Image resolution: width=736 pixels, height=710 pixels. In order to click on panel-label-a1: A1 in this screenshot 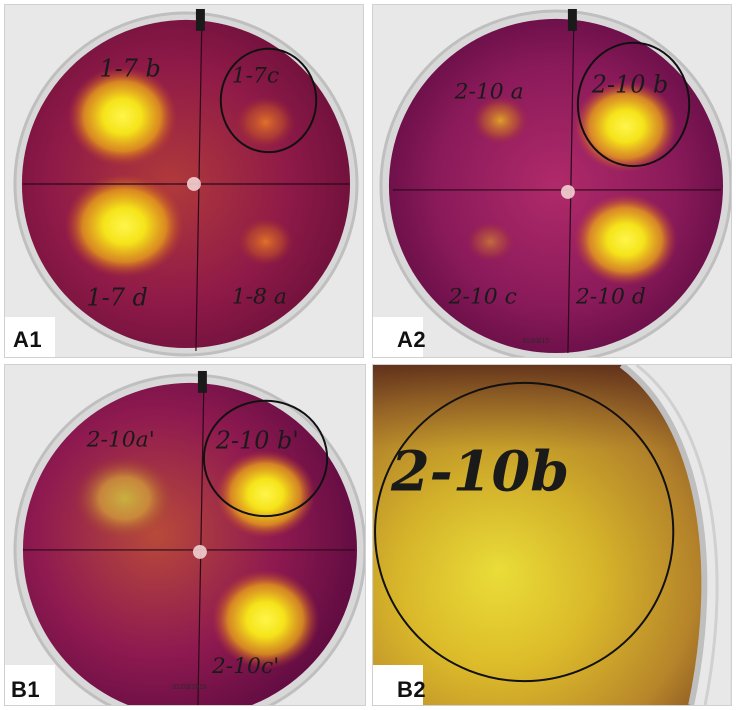, I will do `click(28, 339)`.